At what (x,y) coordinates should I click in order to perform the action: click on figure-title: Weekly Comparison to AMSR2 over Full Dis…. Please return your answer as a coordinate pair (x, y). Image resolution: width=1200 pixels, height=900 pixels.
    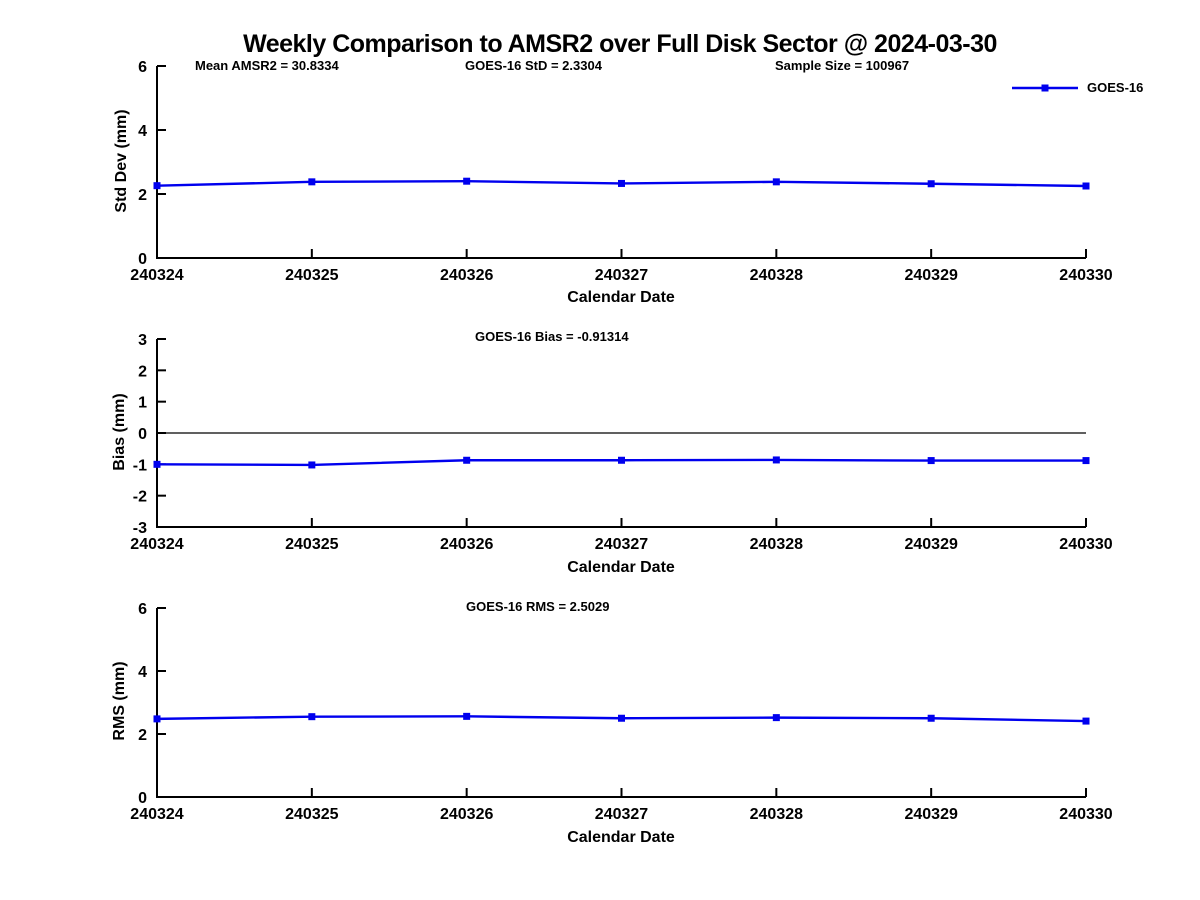
    Looking at the image, I should click on (620, 44).